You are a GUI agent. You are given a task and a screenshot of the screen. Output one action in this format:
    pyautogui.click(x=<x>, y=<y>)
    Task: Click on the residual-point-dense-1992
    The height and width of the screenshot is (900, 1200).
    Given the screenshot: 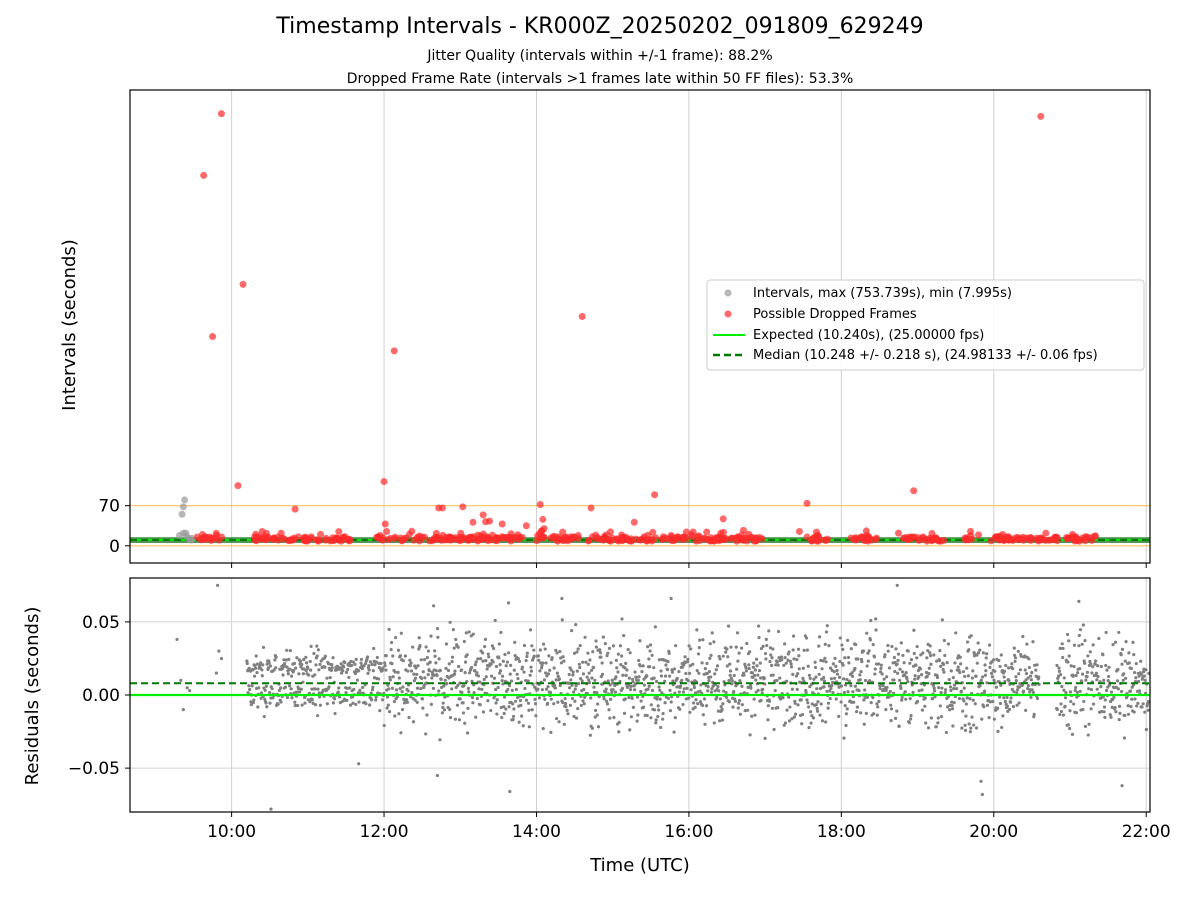 What is the action you would take?
    pyautogui.click(x=1074, y=704)
    